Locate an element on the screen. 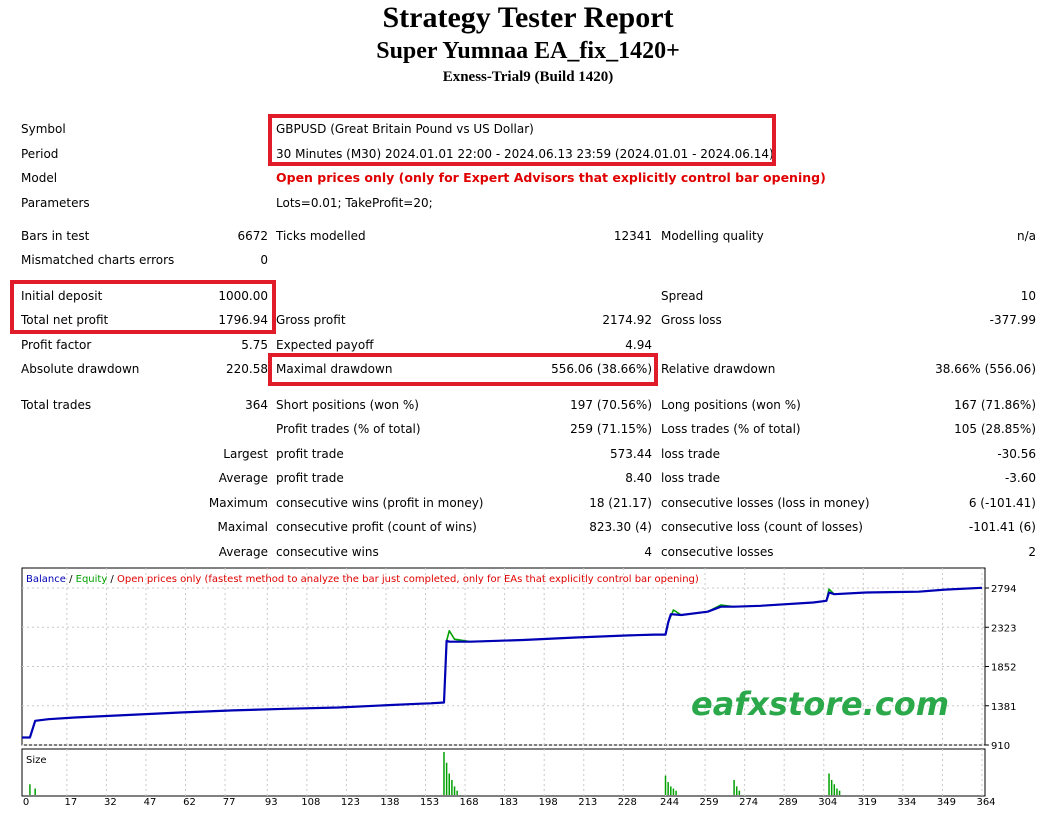  legend-item-0: Balance is located at coordinates (46, 579).